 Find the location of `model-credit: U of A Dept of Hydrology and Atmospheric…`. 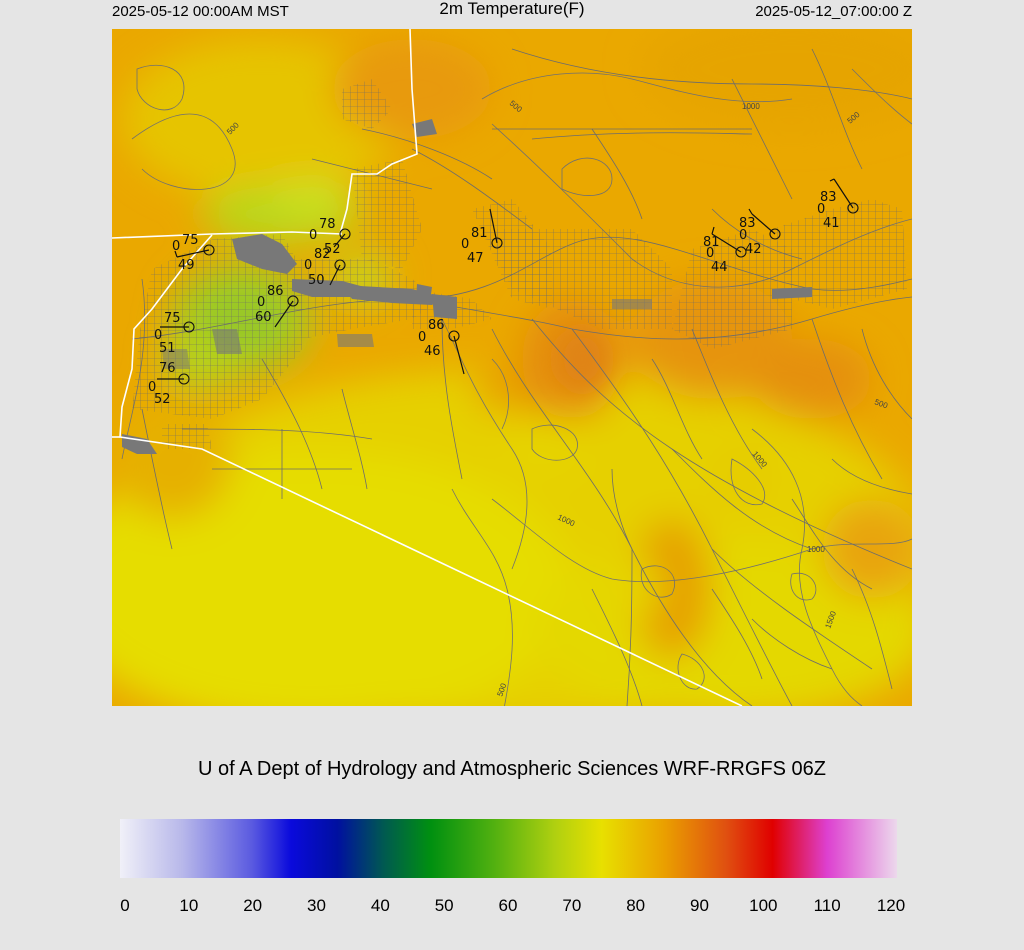

model-credit: U of A Dept of Hydrology and Atmospheric… is located at coordinates (512, 769).